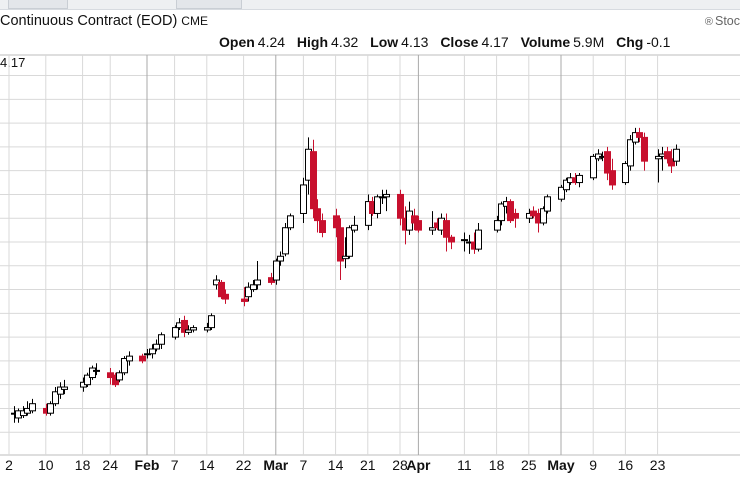 The width and height of the screenshot is (740, 481). Describe the element at coordinates (13, 62) in the screenshot. I see `last-price-label: 4.17` at that location.